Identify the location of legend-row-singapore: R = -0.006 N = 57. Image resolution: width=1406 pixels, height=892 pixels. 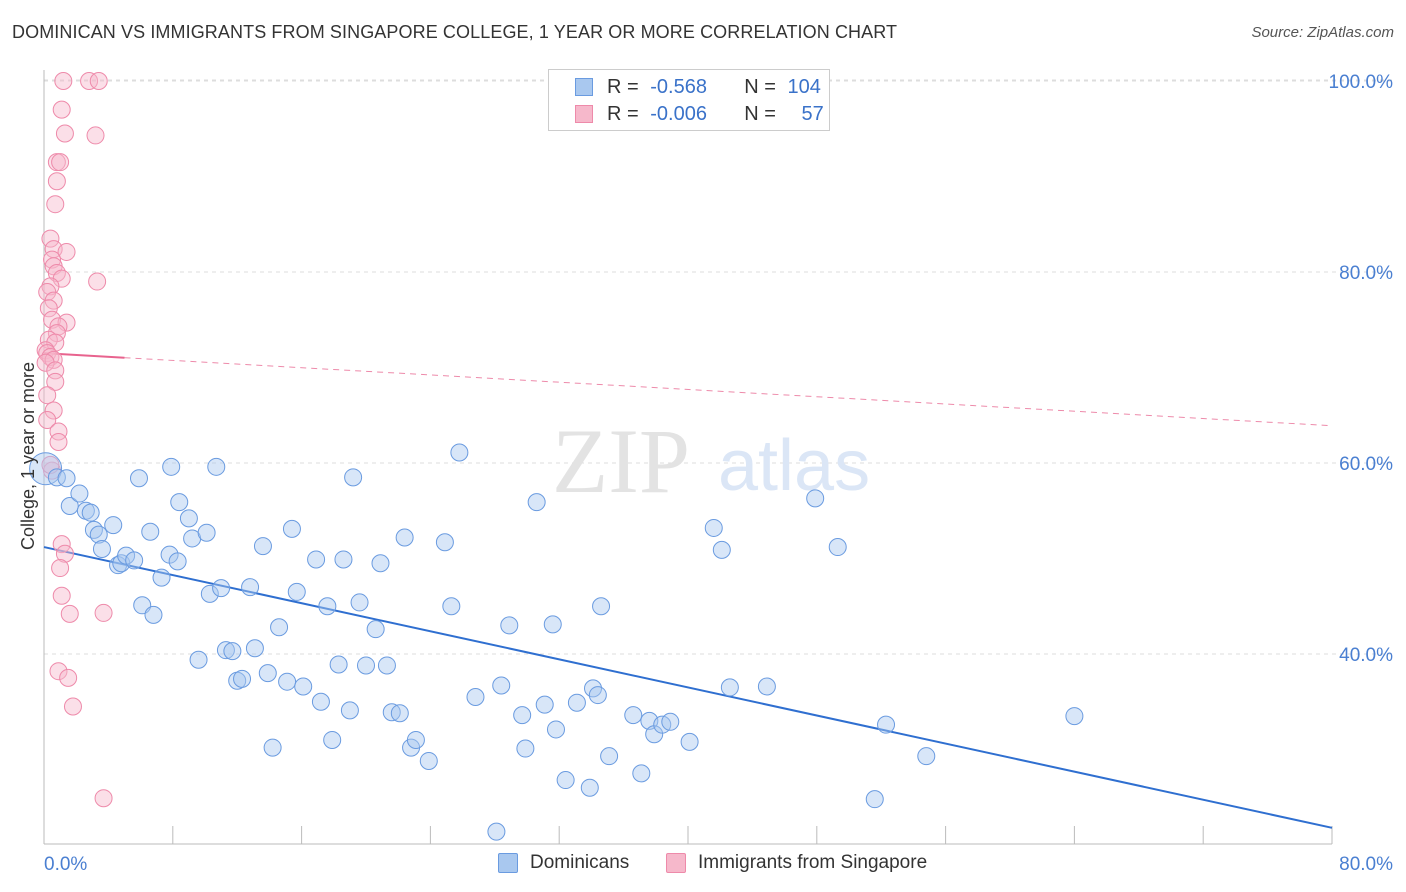
(699, 114).